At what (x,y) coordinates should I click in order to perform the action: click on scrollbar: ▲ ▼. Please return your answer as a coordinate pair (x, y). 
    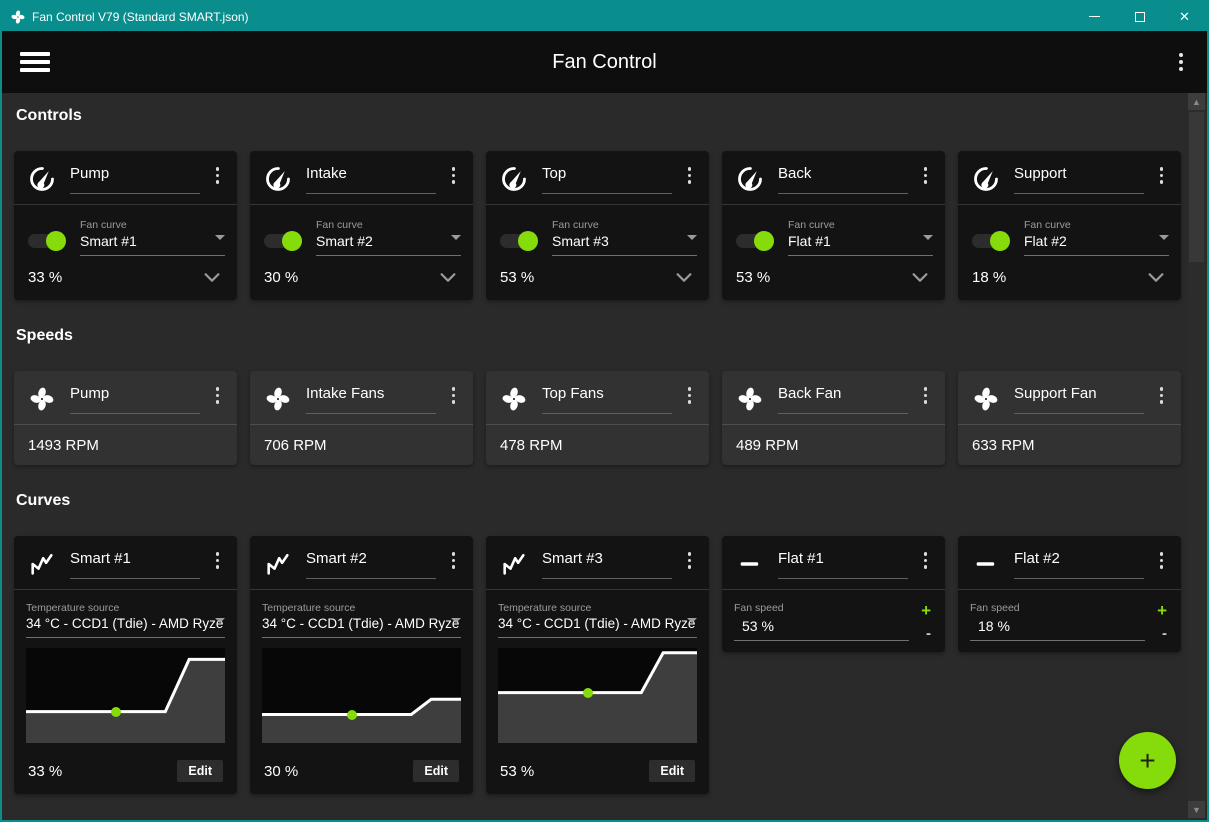
    Looking at the image, I should click on (1196, 455).